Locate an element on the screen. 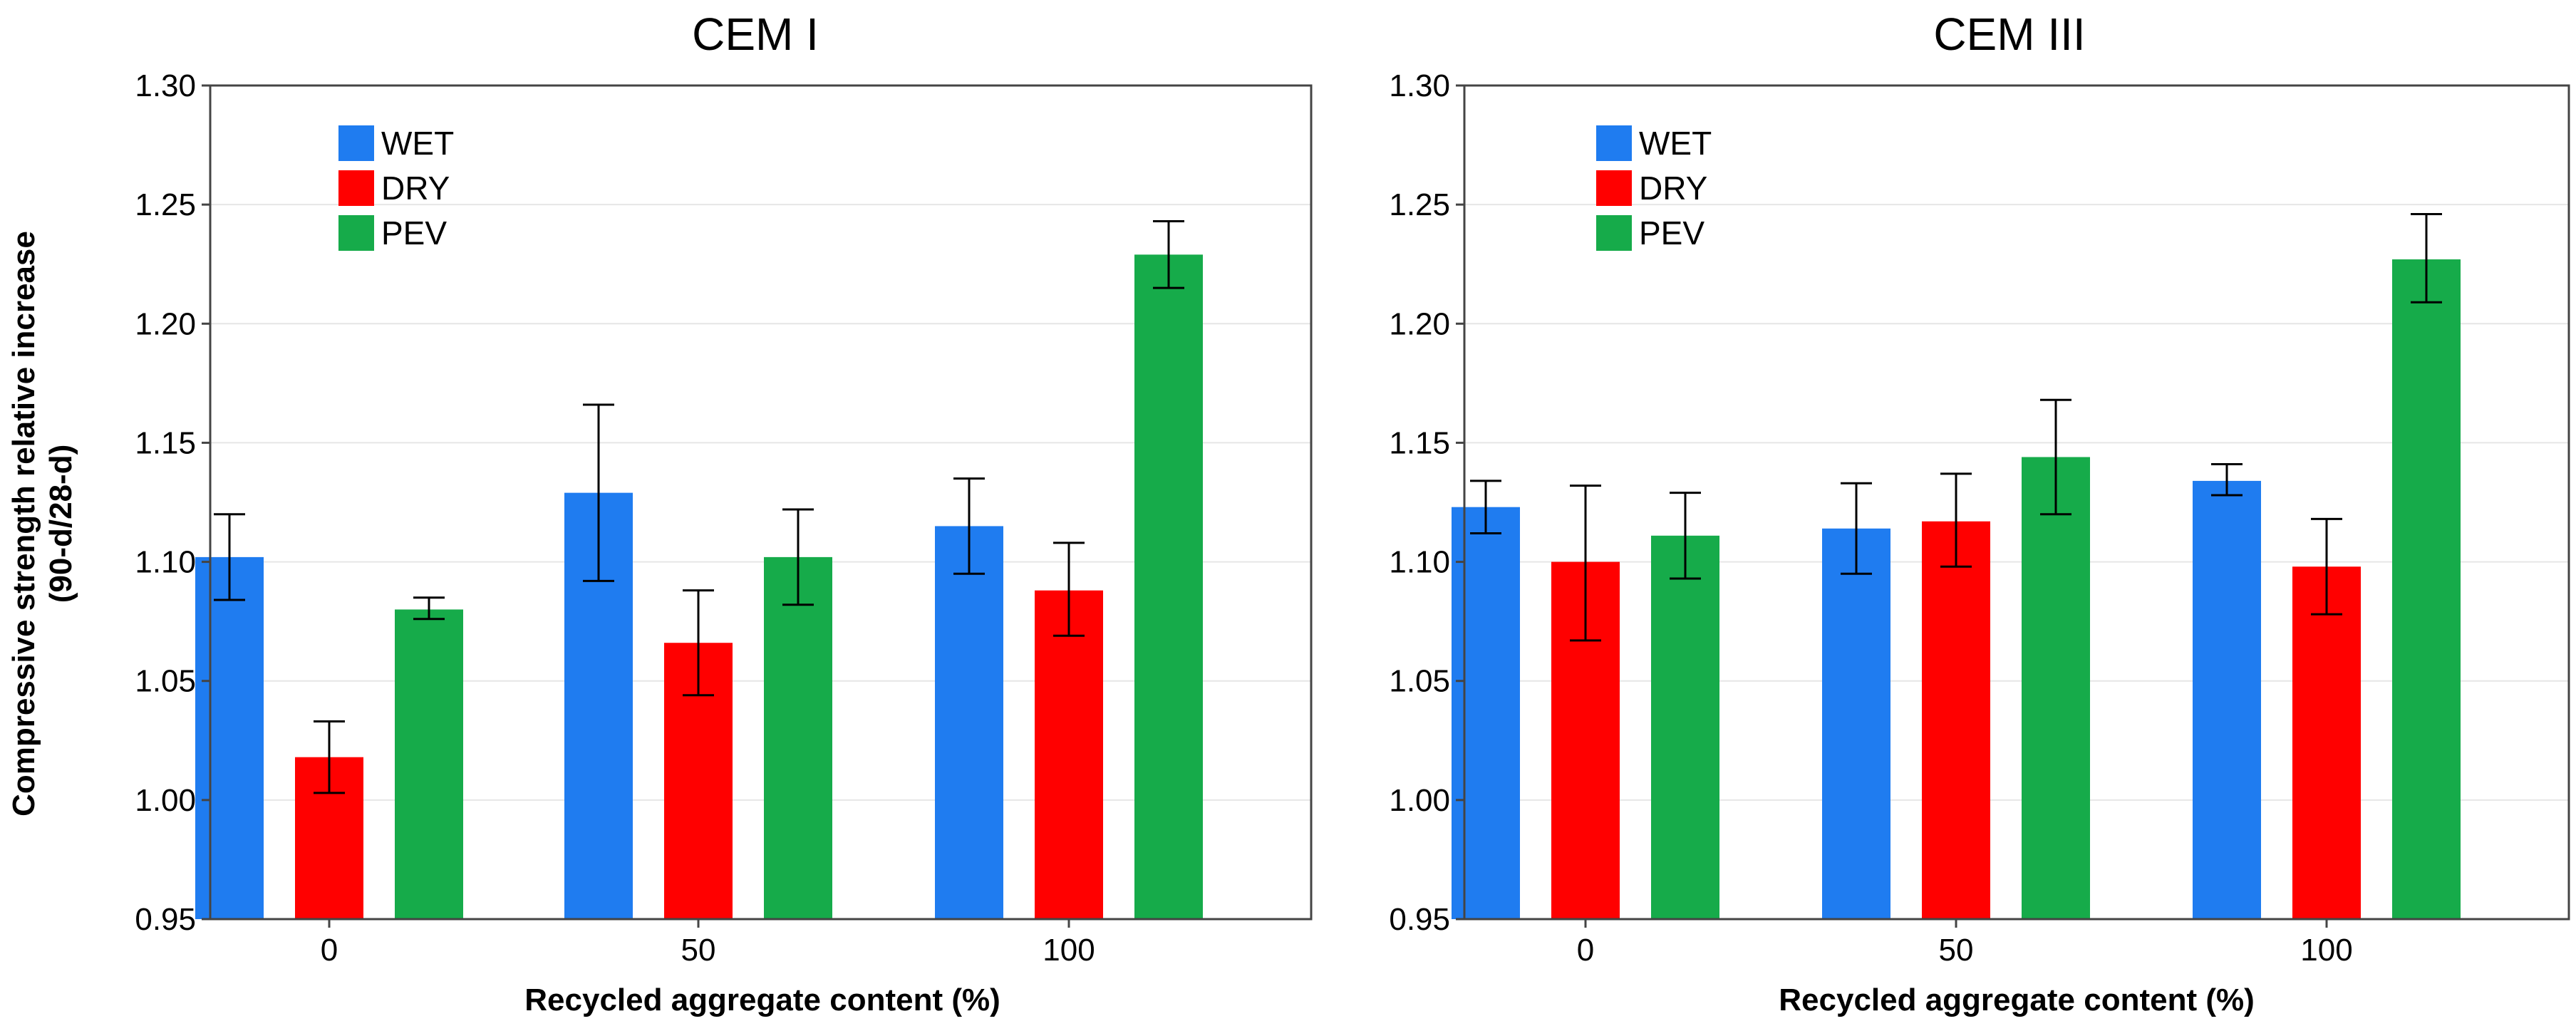  panel-title: CEM III is located at coordinates (2009, 34).